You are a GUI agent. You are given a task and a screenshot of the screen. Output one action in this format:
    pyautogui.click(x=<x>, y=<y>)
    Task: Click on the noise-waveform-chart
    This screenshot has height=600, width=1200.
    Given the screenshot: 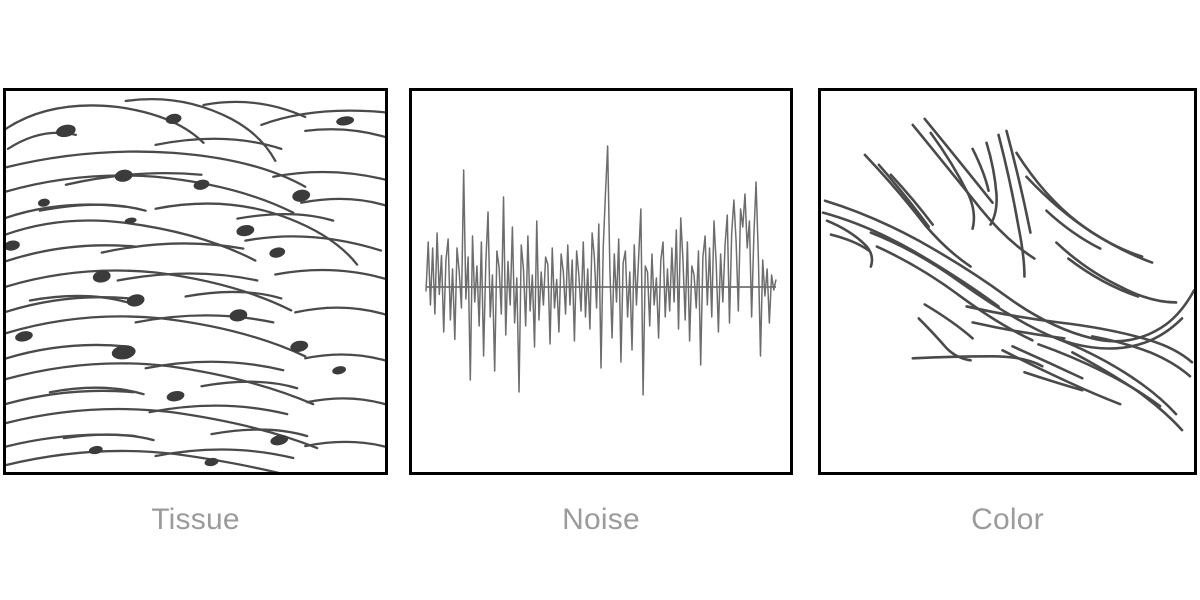 What is the action you would take?
    pyautogui.click(x=601, y=270)
    